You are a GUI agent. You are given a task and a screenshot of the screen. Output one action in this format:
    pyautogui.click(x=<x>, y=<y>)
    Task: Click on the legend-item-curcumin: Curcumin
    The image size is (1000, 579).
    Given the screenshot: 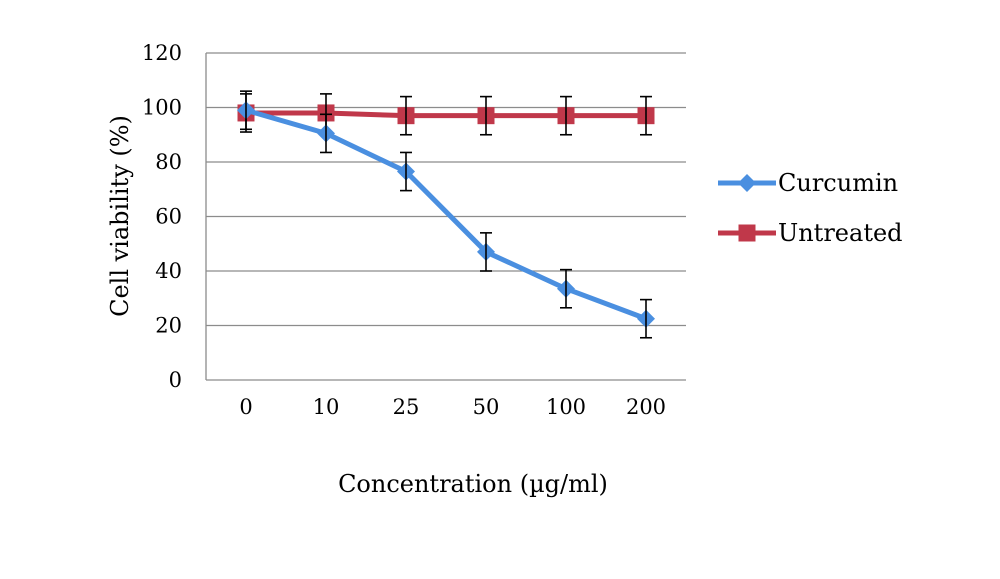 What is the action you would take?
    pyautogui.click(x=808, y=183)
    